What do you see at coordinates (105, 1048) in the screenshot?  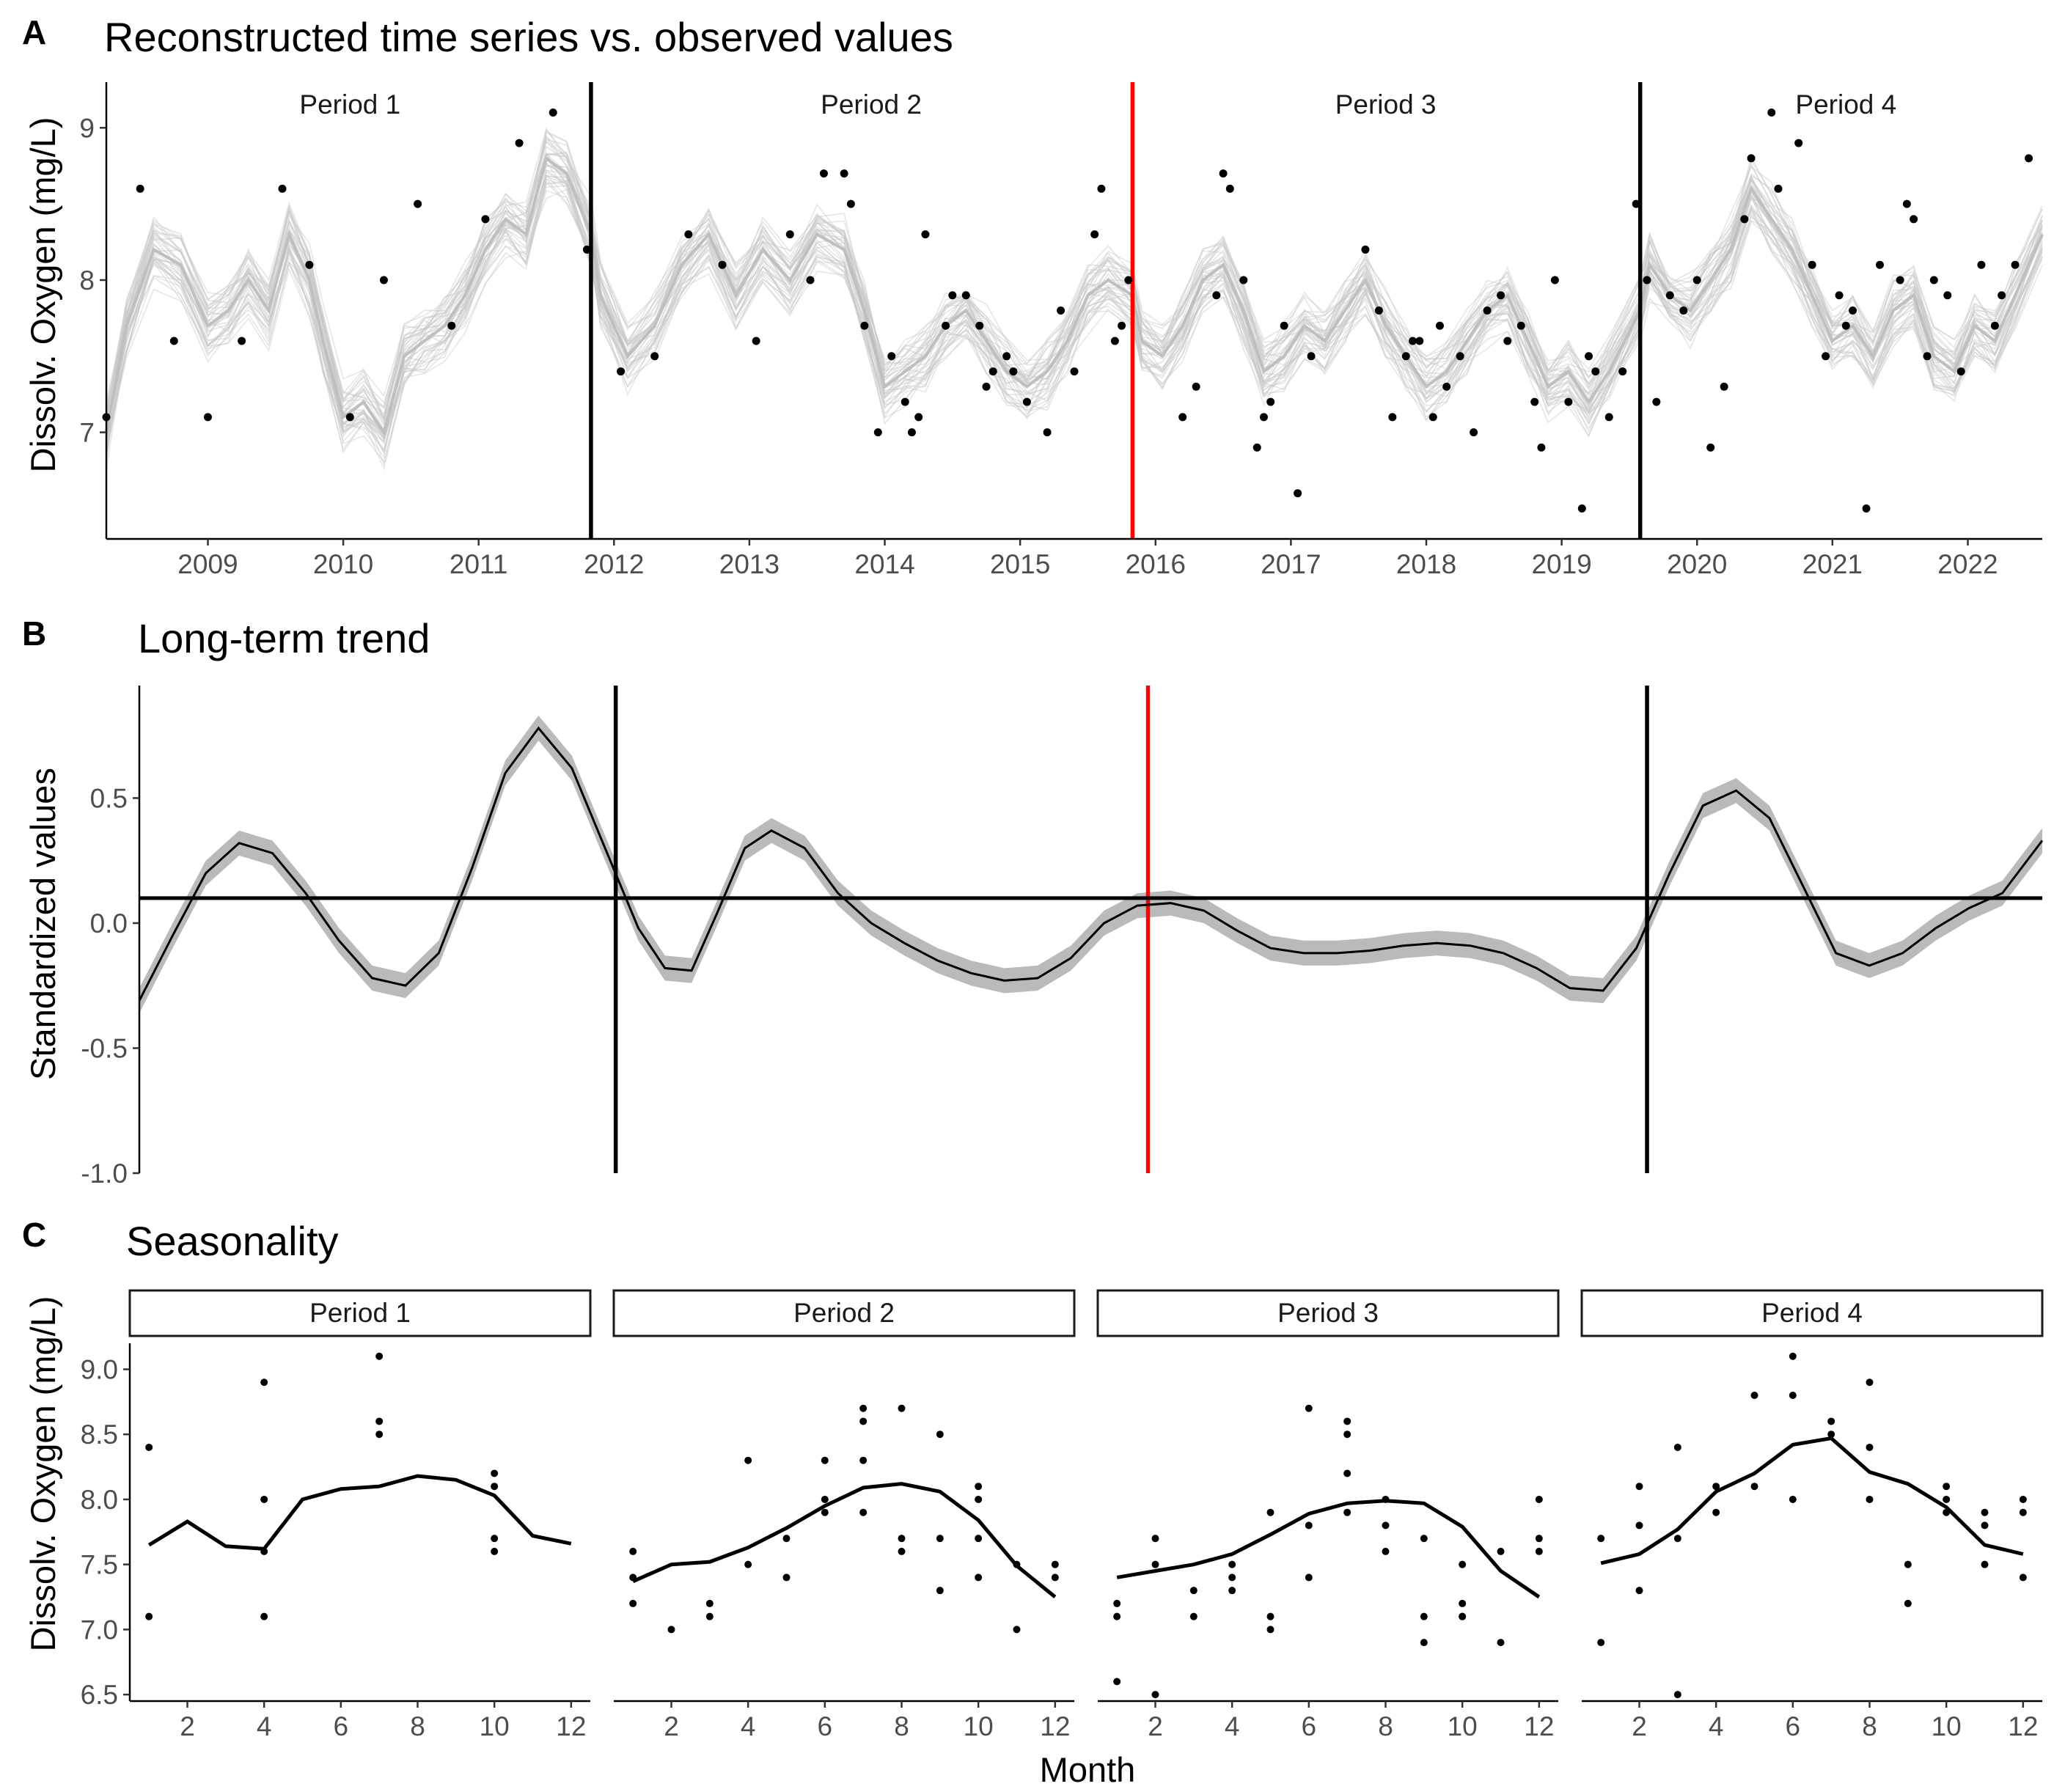 I see `y-tick-label: -0.5` at bounding box center [105, 1048].